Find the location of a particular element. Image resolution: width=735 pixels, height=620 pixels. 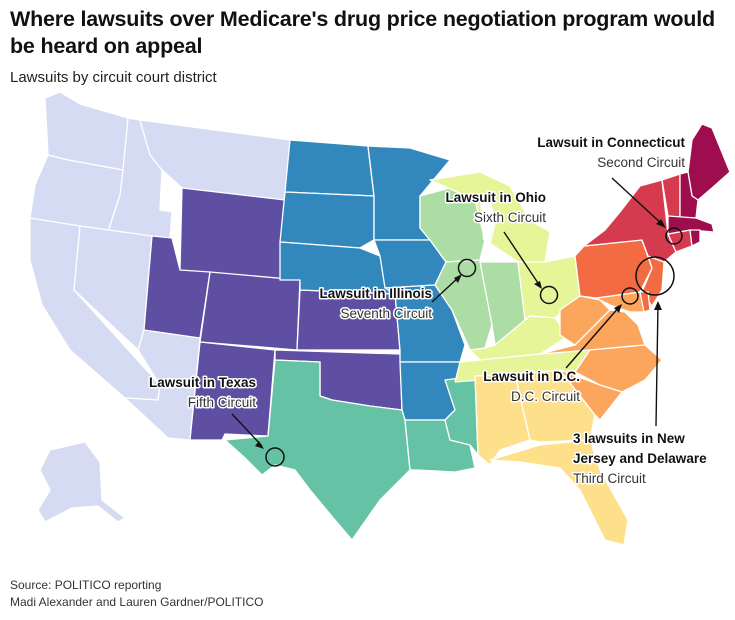

arrow-illinois is located at coordinates (458, 278).